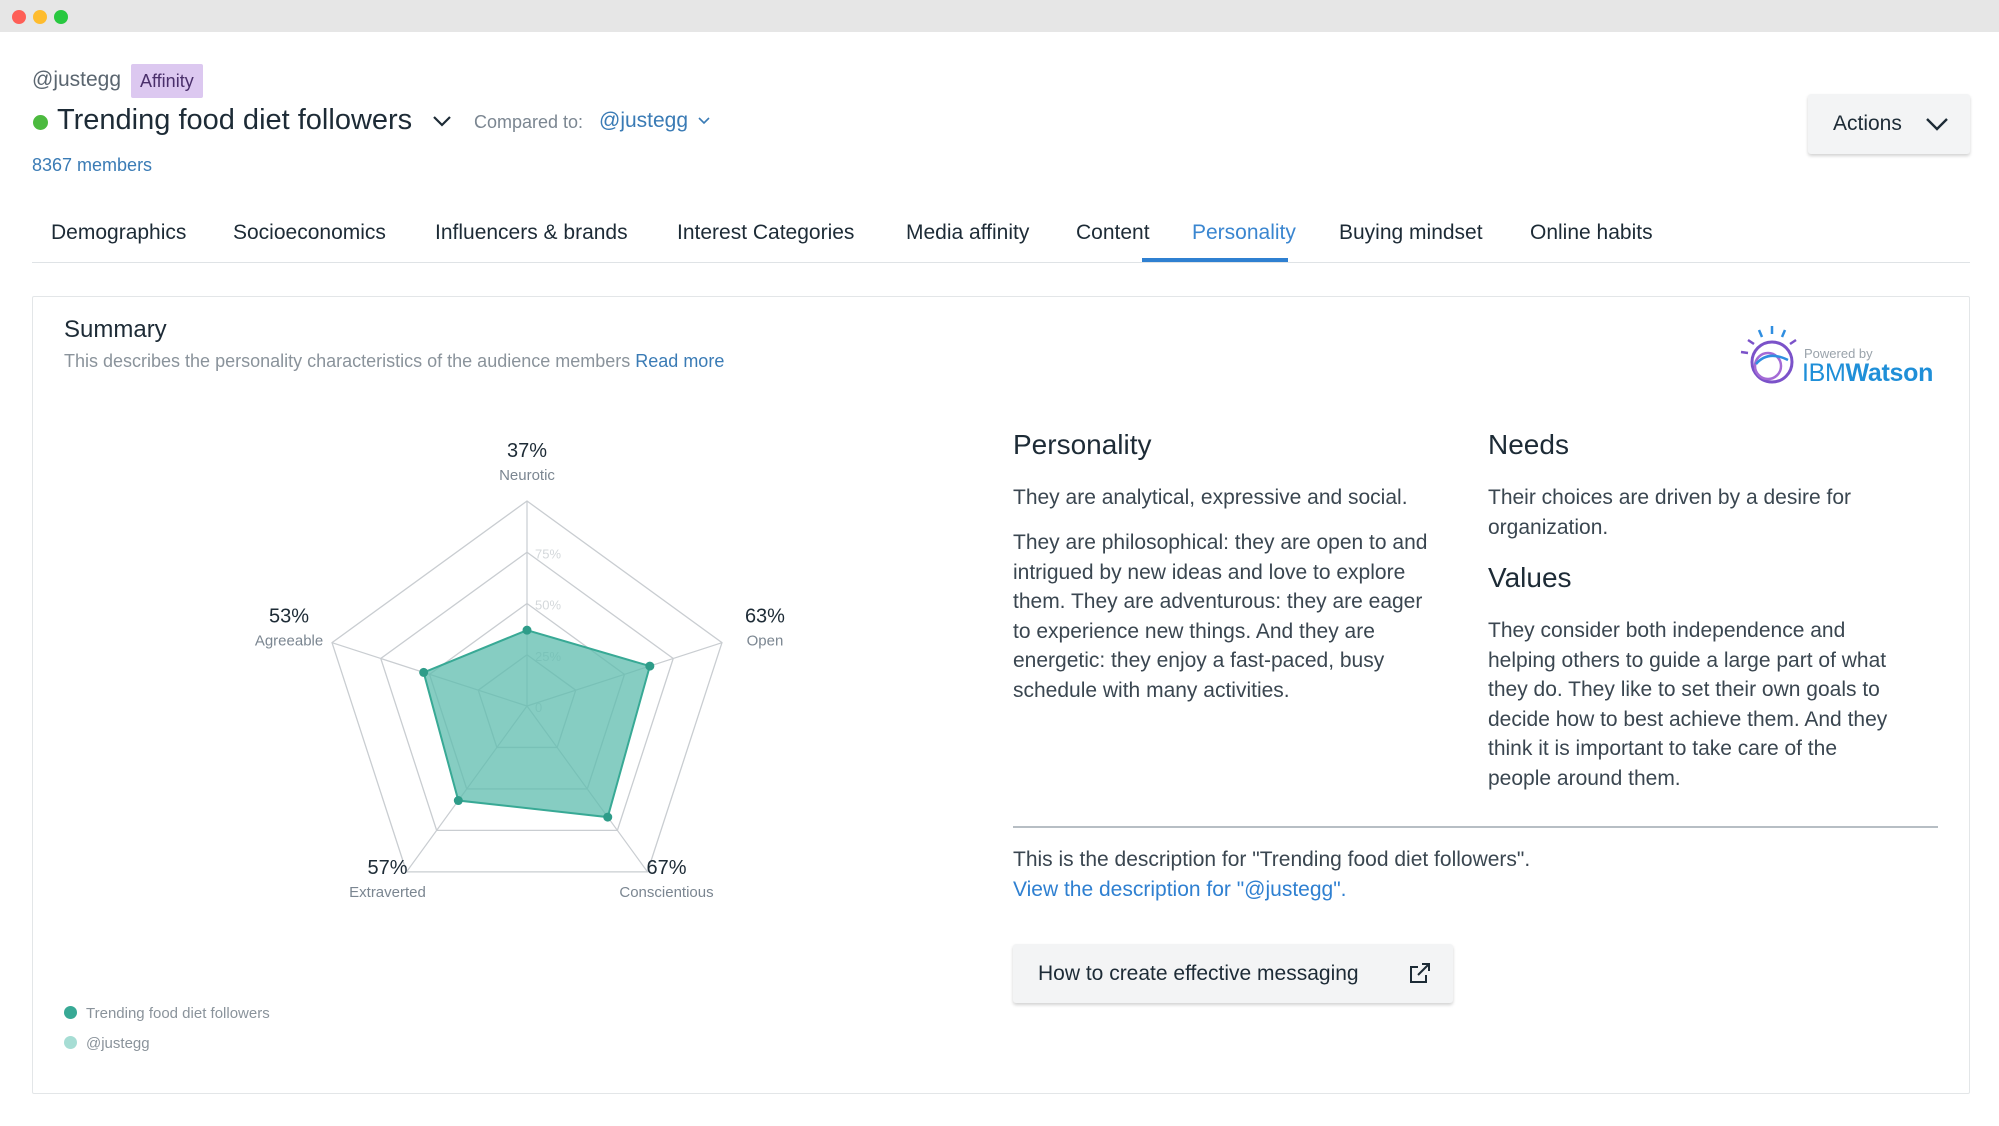  What do you see at coordinates (1548, 527) in the screenshot?
I see `needs-line: organization.` at bounding box center [1548, 527].